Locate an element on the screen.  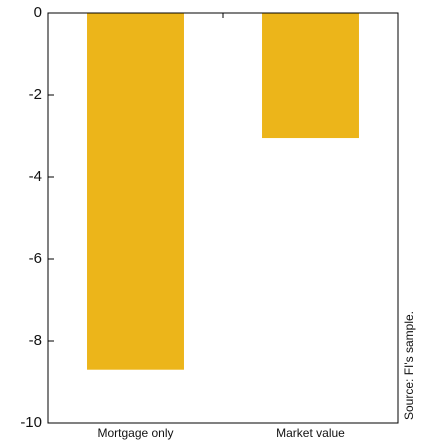
x-tick-label: Mortgage only is located at coordinates (135, 433).